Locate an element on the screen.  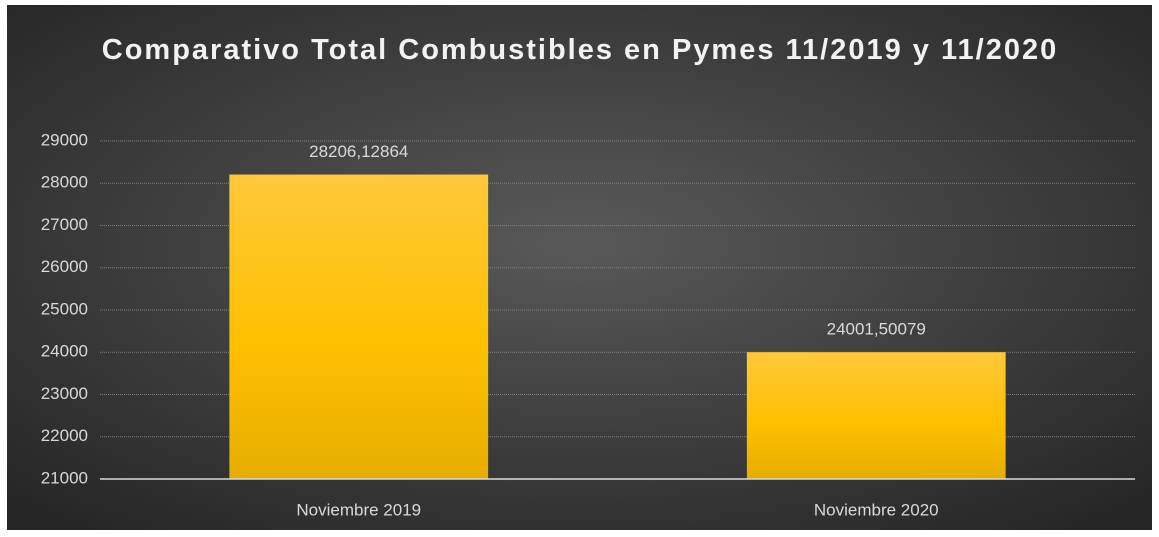
x-tick-label: Noviembre 2020 is located at coordinates (876, 509).